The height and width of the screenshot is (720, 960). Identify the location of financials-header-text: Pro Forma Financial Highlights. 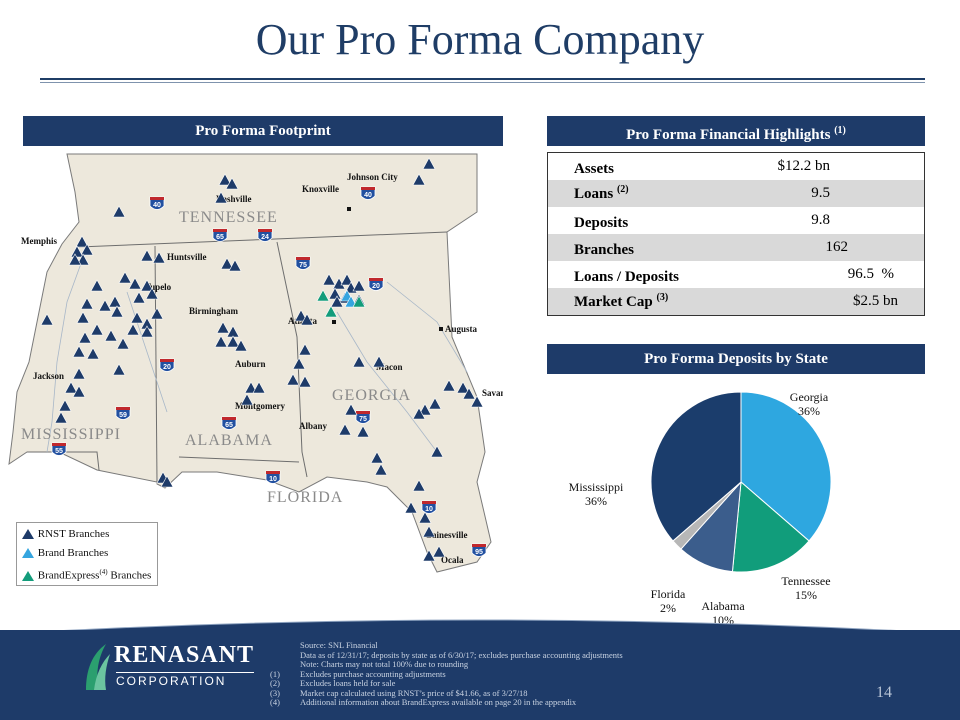
(728, 135).